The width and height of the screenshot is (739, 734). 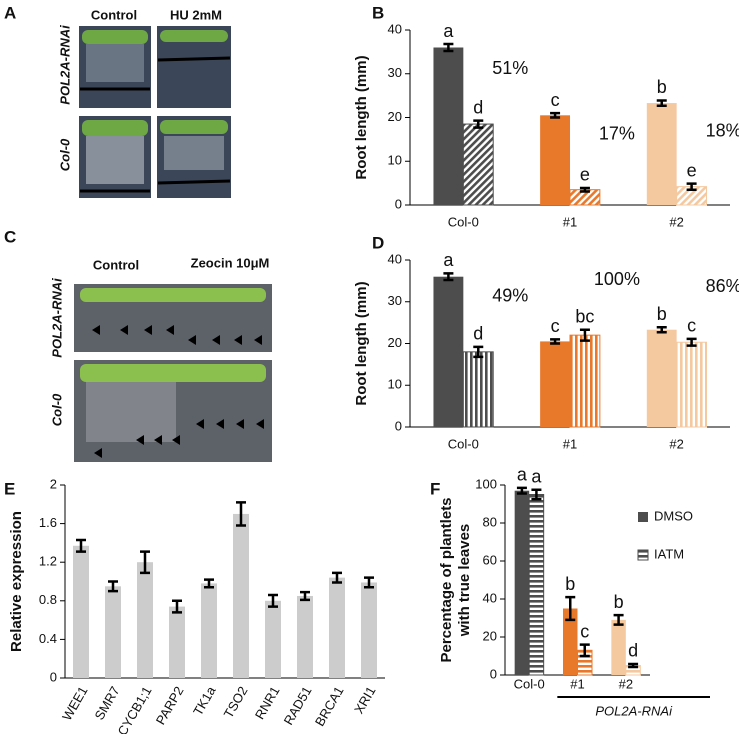 I want to click on x-tick-label: SMR7, so click(x=107, y=703).